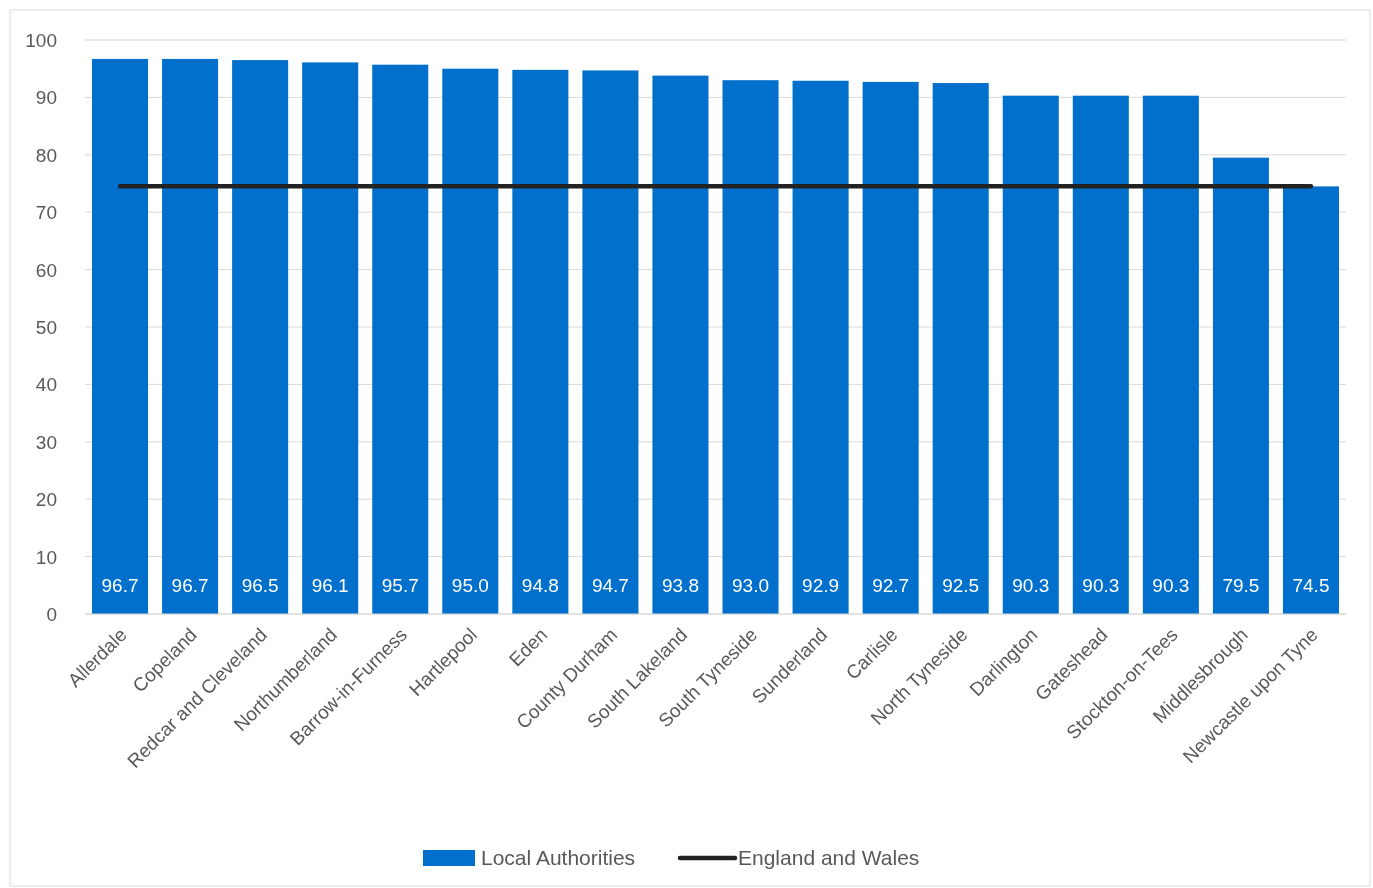 This screenshot has height=888, width=1373. Describe the element at coordinates (751, 585) in the screenshot. I see `data-label: 93.0` at that location.